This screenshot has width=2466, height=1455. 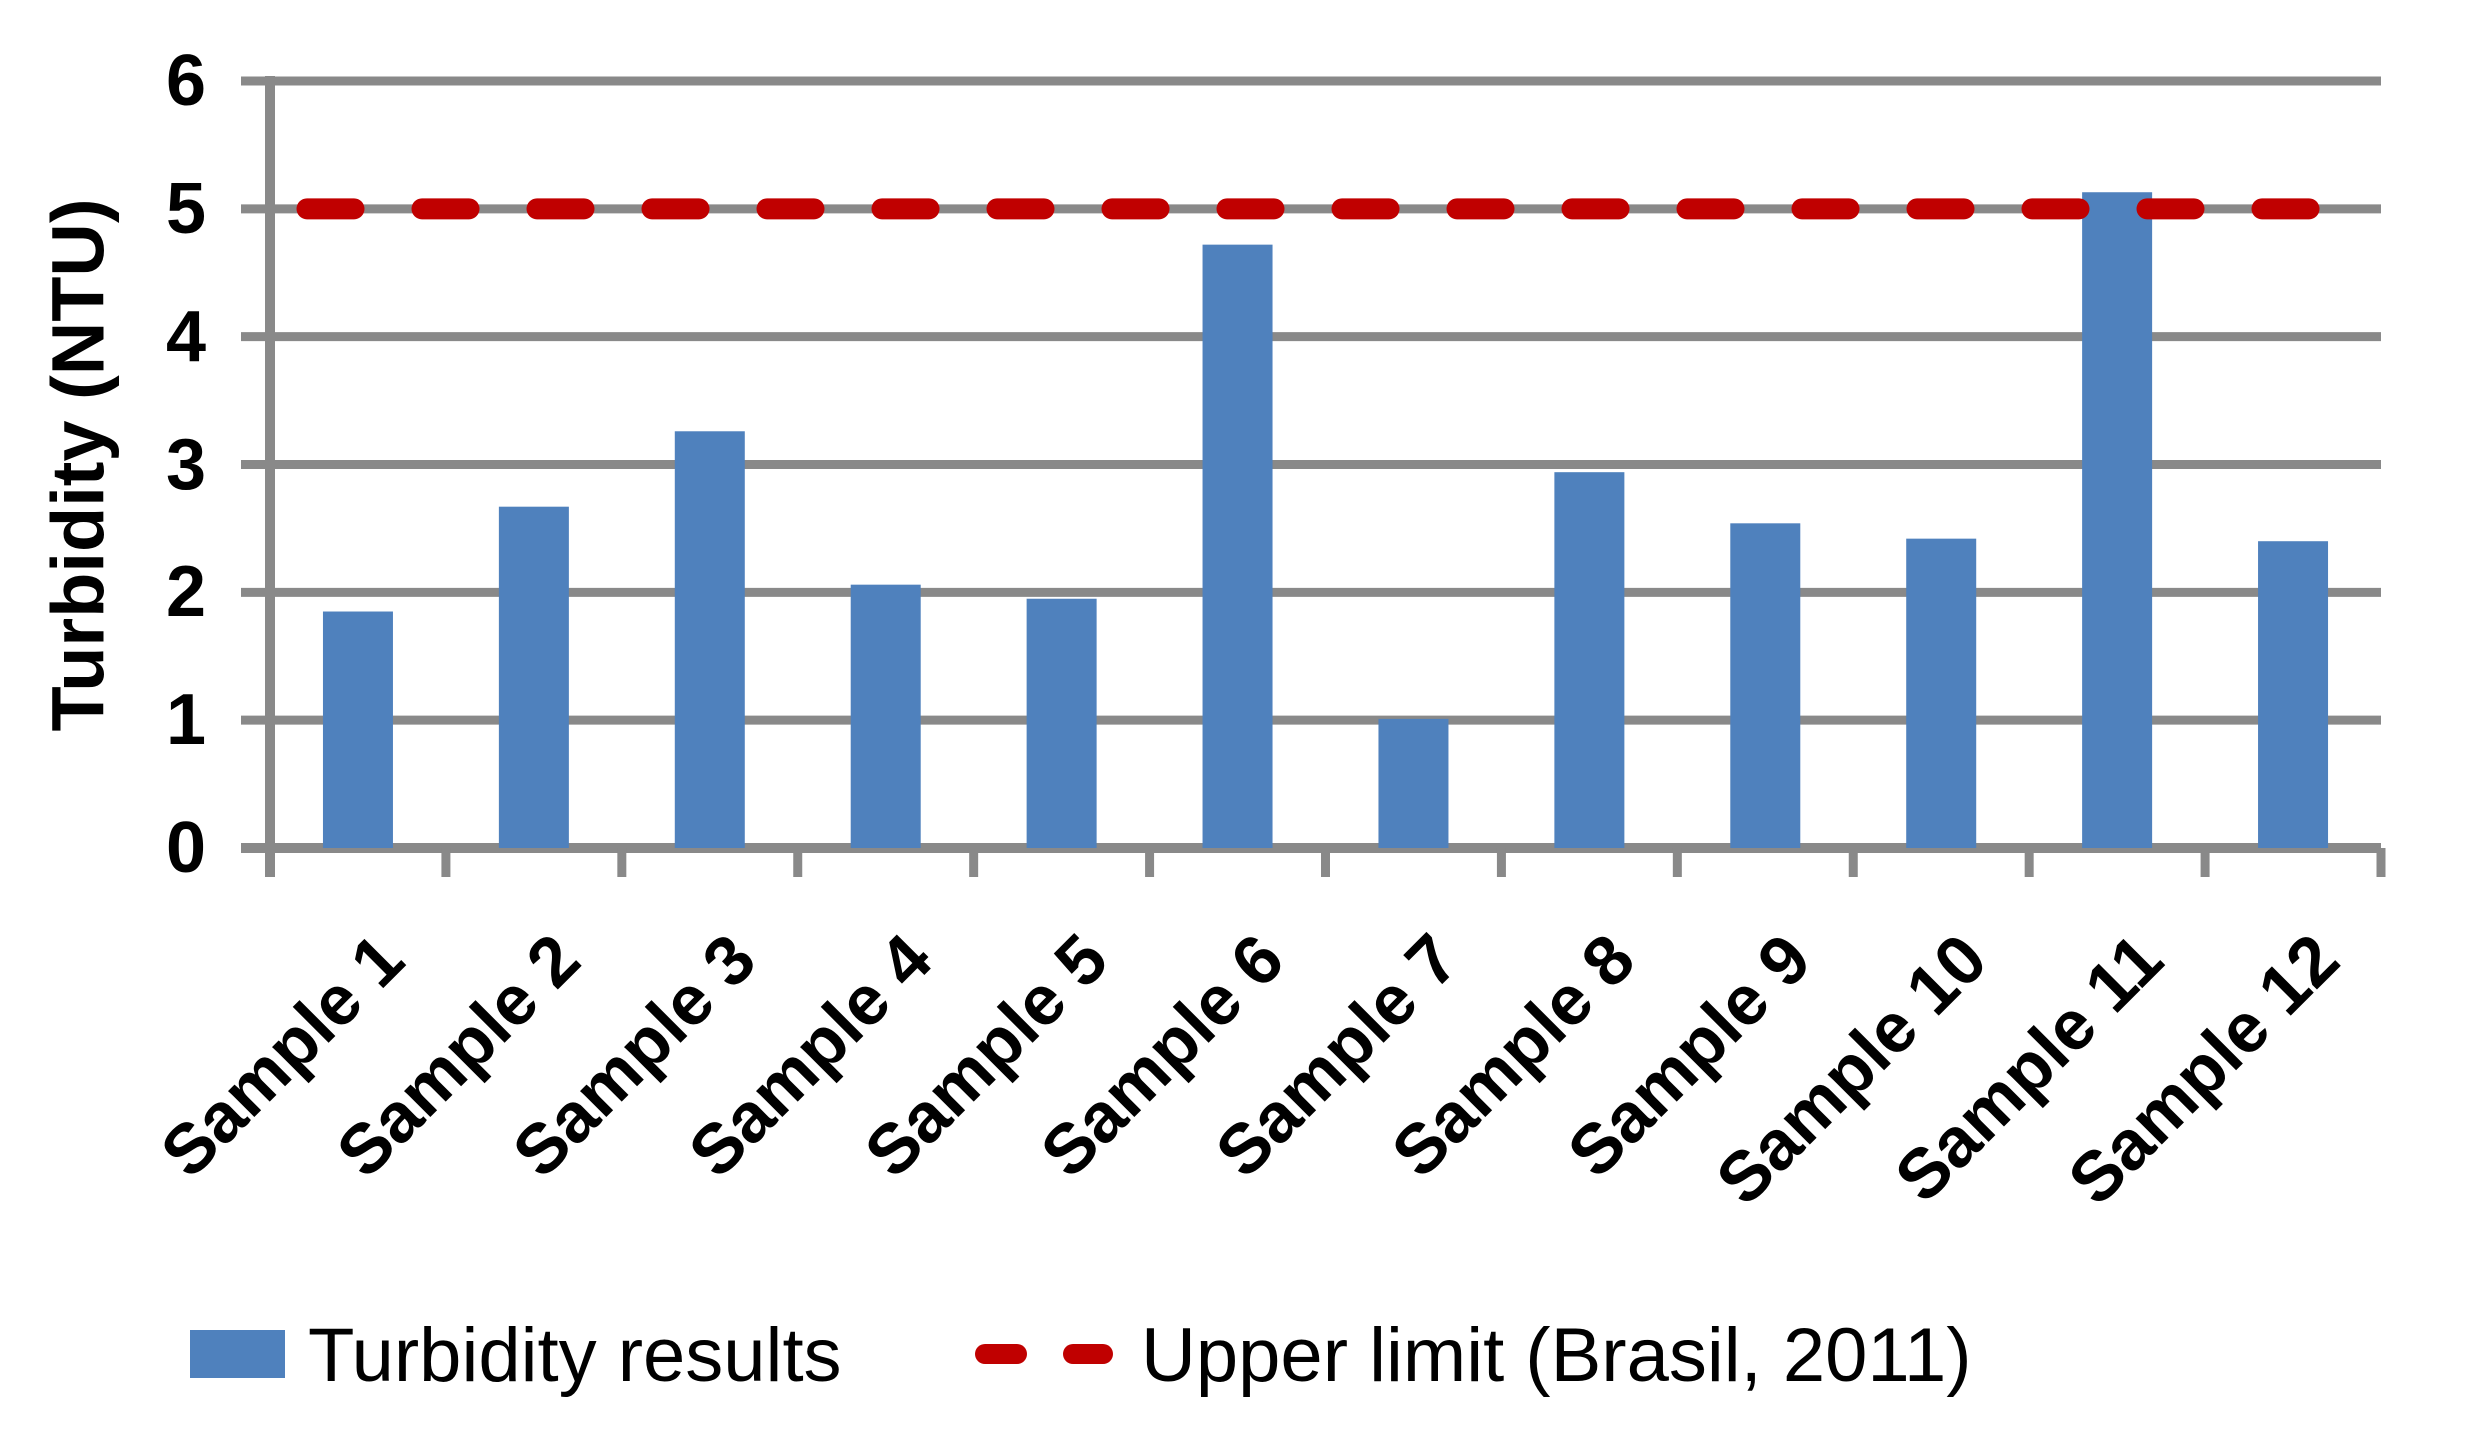 I want to click on y-tick-label-2: 2, so click(x=185, y=592).